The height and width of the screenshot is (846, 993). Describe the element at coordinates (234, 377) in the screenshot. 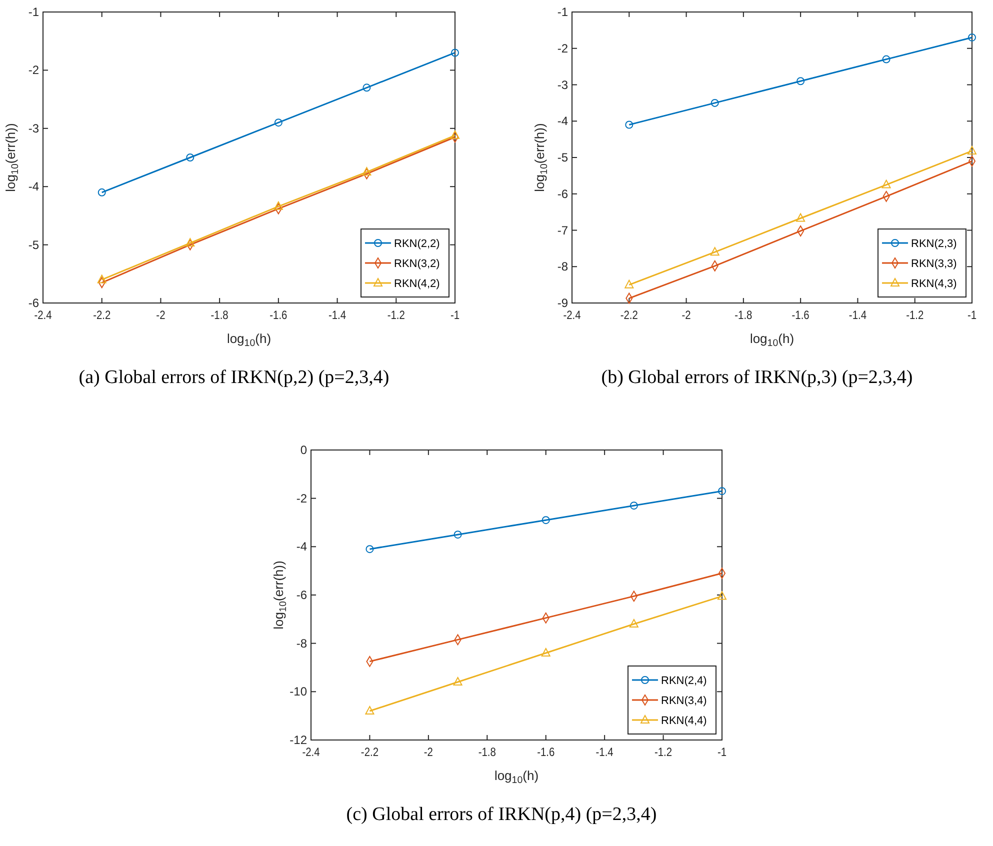

I see `text: (a) Global errors of IRKN(p,2) (p=2,3,4)` at that location.